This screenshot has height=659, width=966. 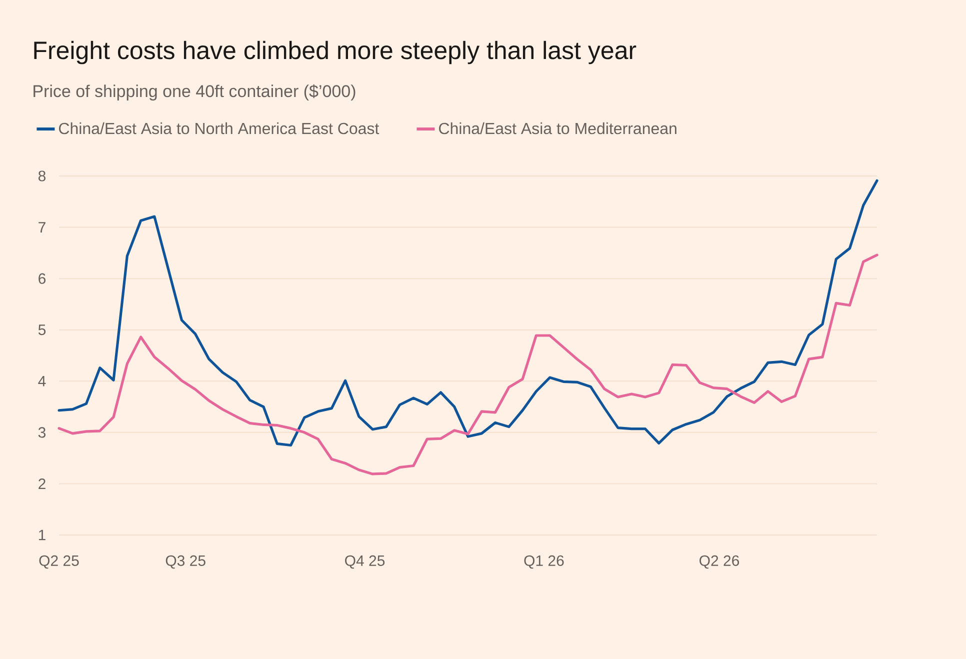 I want to click on legend-label: China/East Asia to North America East Coast, so click(x=219, y=128).